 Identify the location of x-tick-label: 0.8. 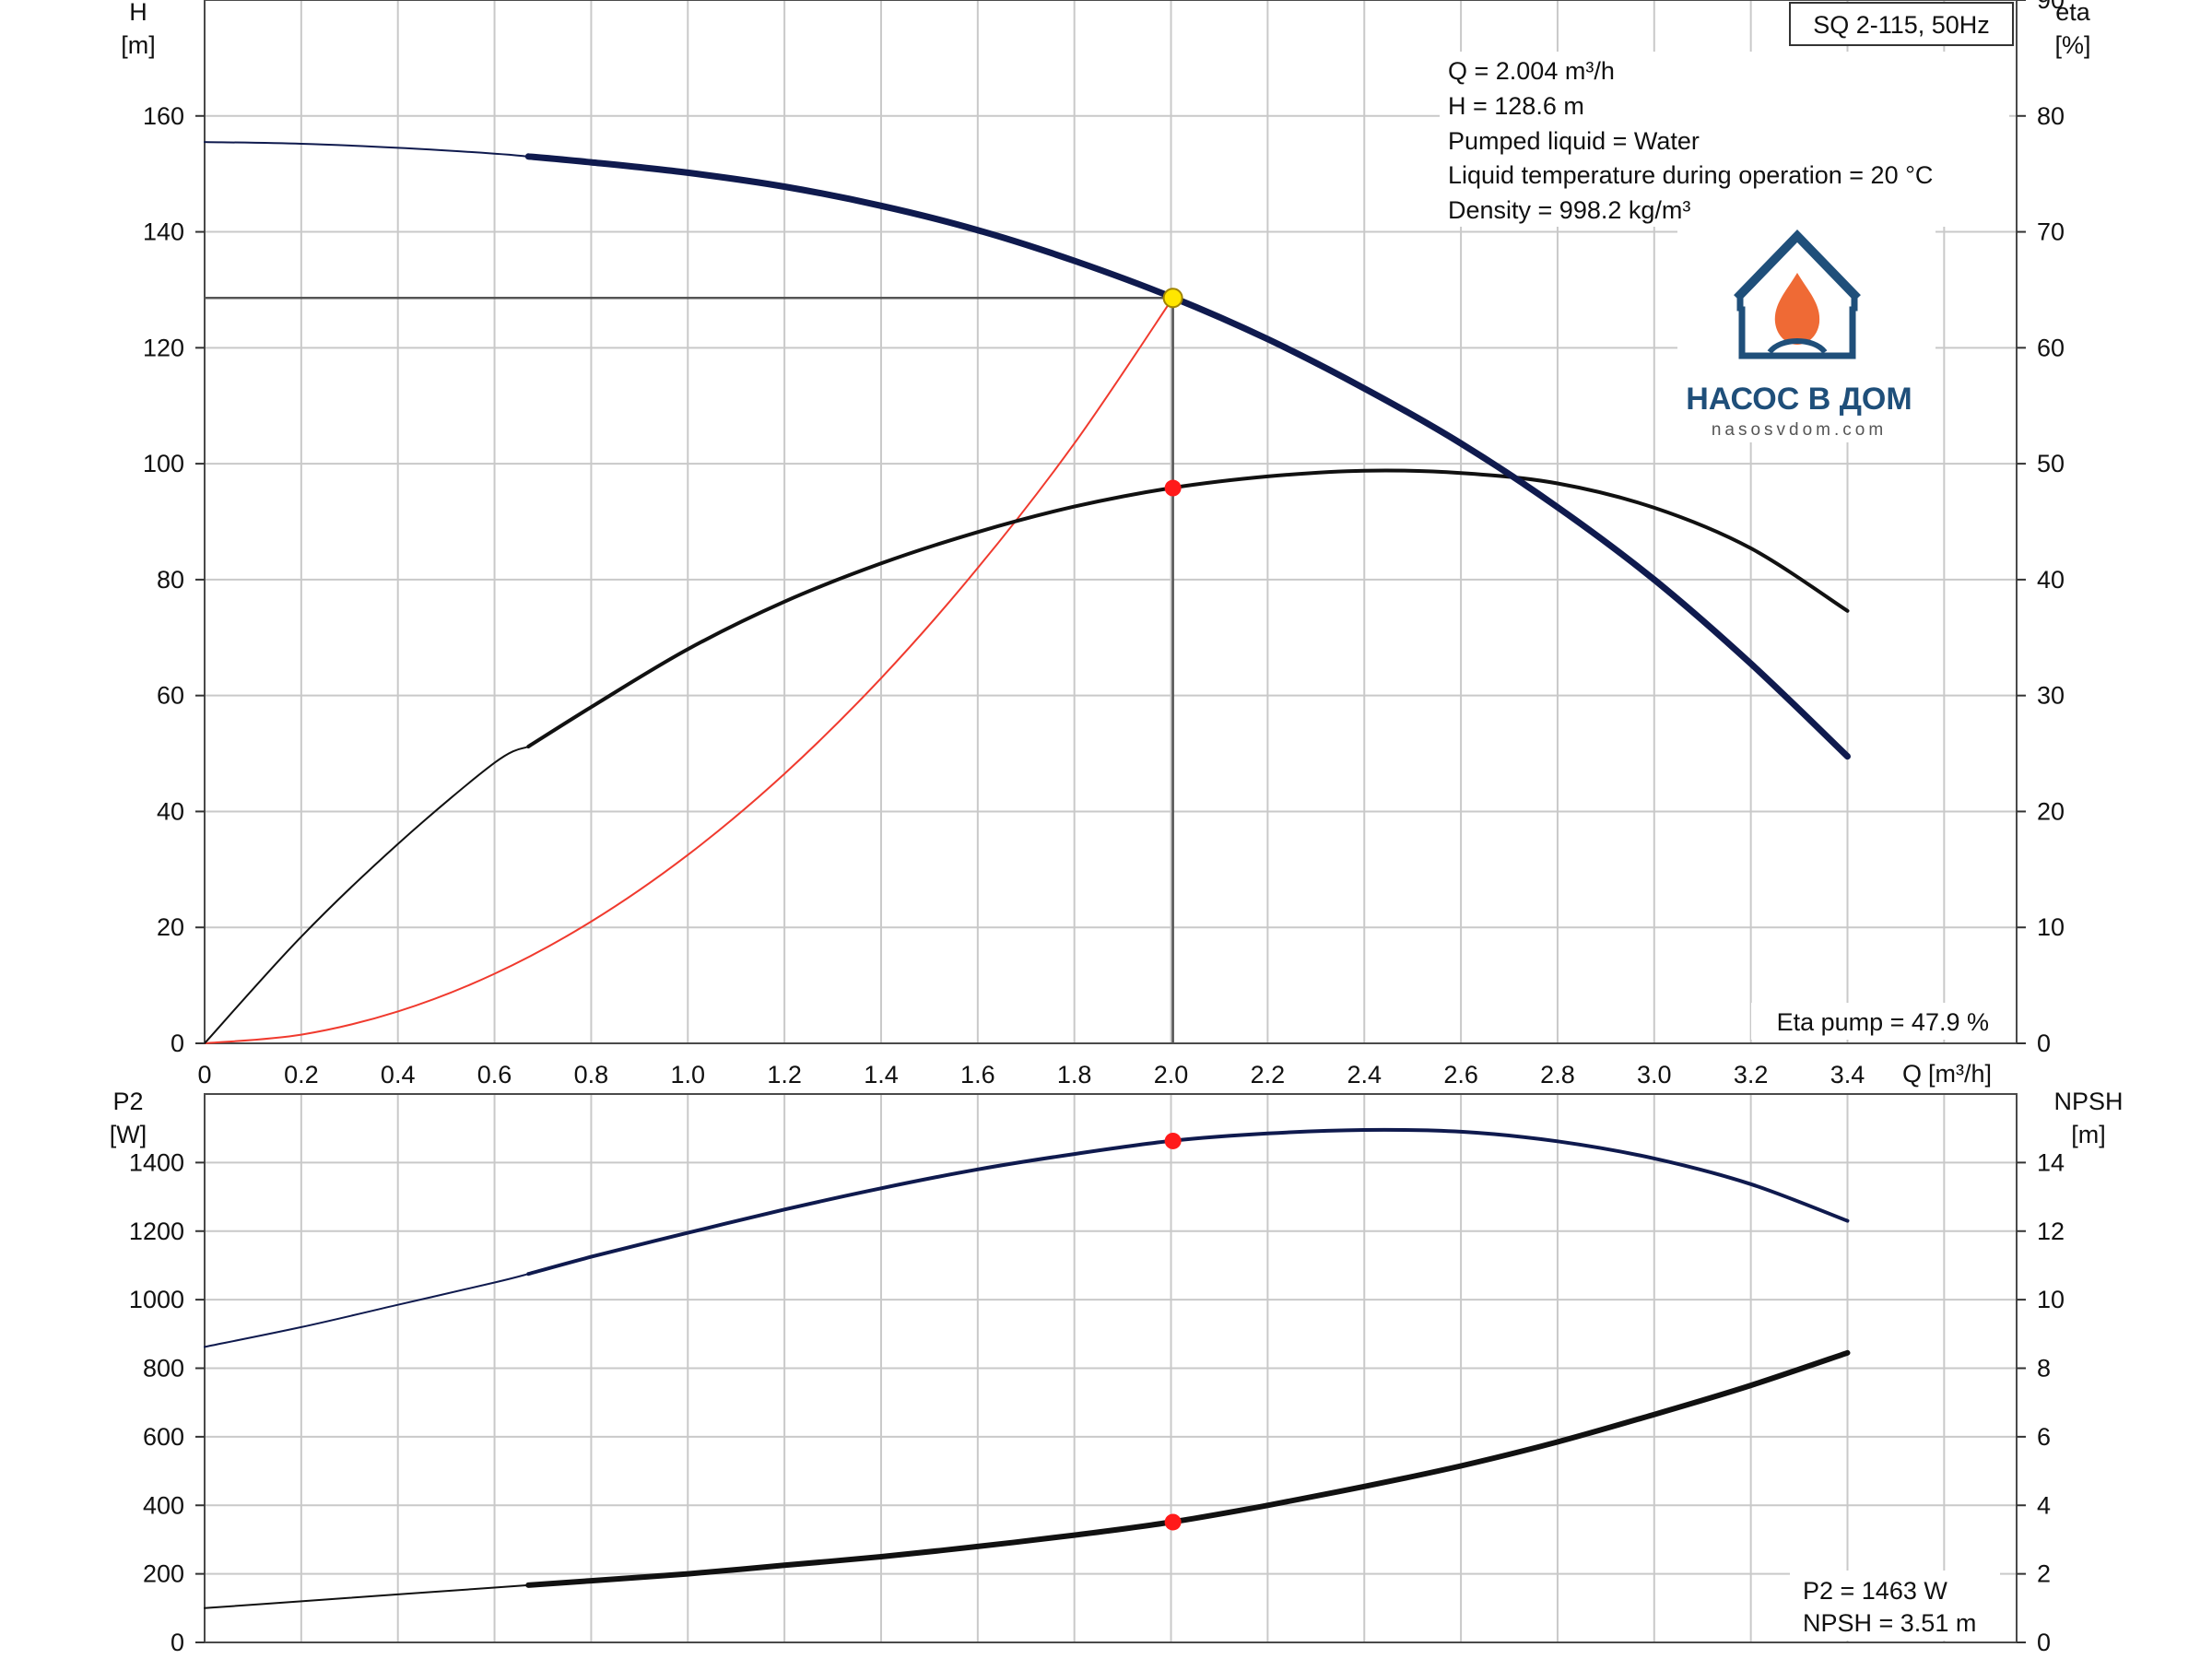
(591, 1074).